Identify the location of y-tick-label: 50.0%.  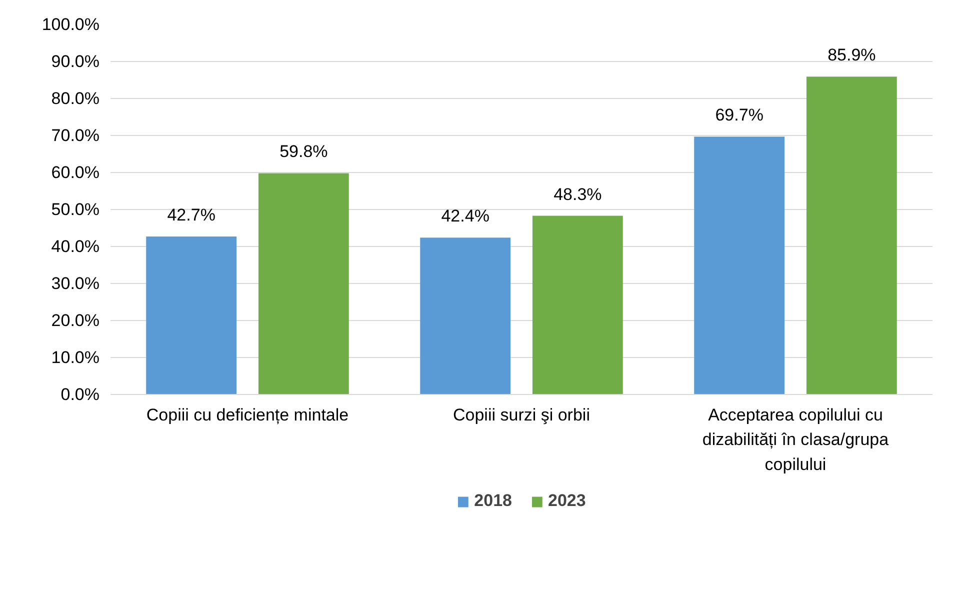
(75, 209).